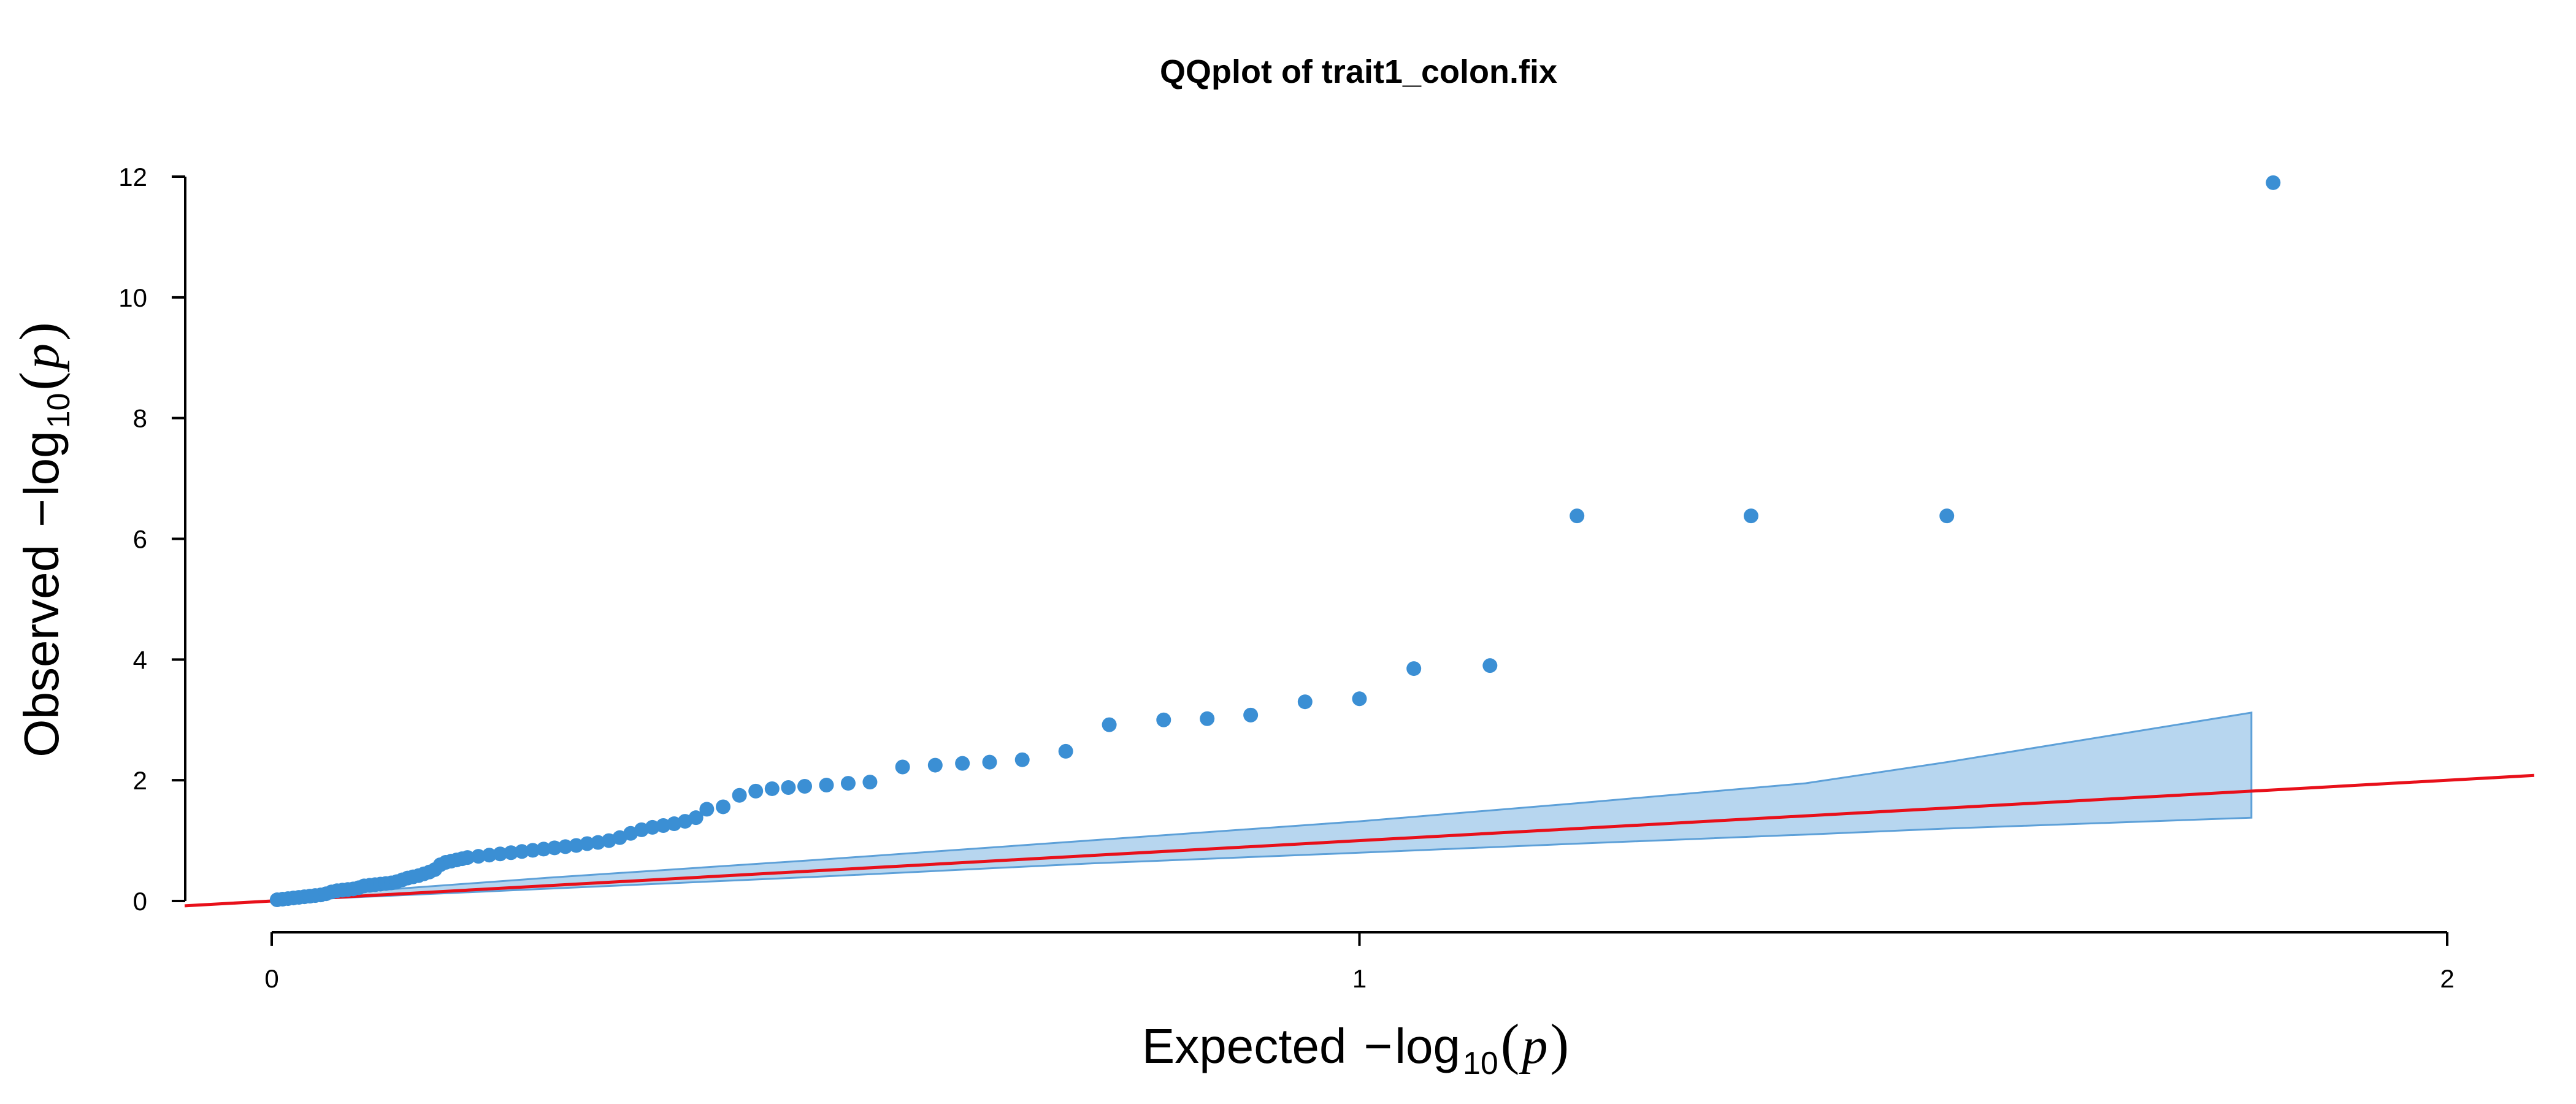  What do you see at coordinates (132, 297) in the screenshot?
I see `y-tick-label: 10` at bounding box center [132, 297].